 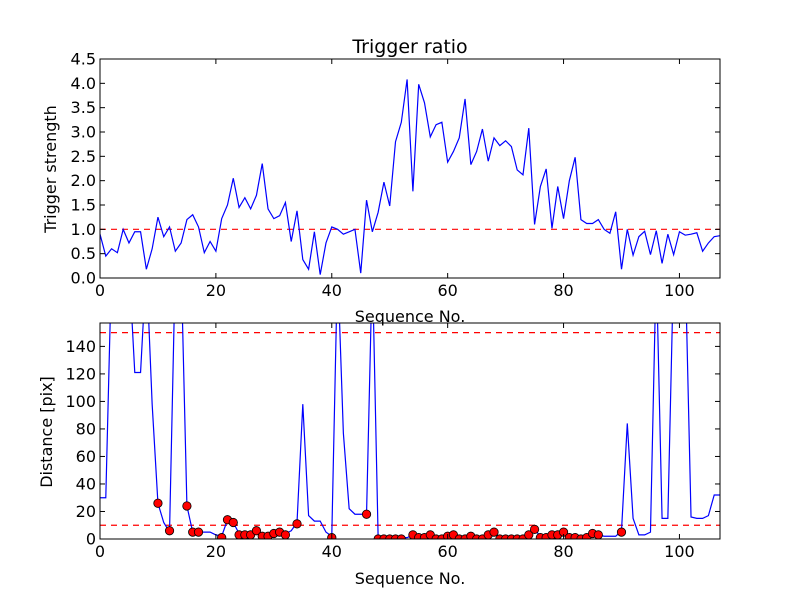 I want to click on bottom-y-tick-label: 140, so click(x=80, y=346).